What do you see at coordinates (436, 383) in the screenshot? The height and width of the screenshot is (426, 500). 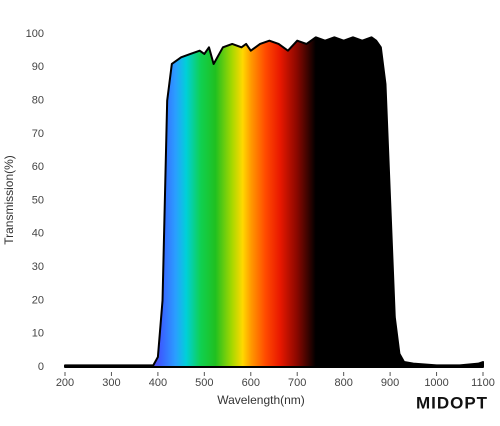 I see `x-tick-label: 1000` at bounding box center [436, 383].